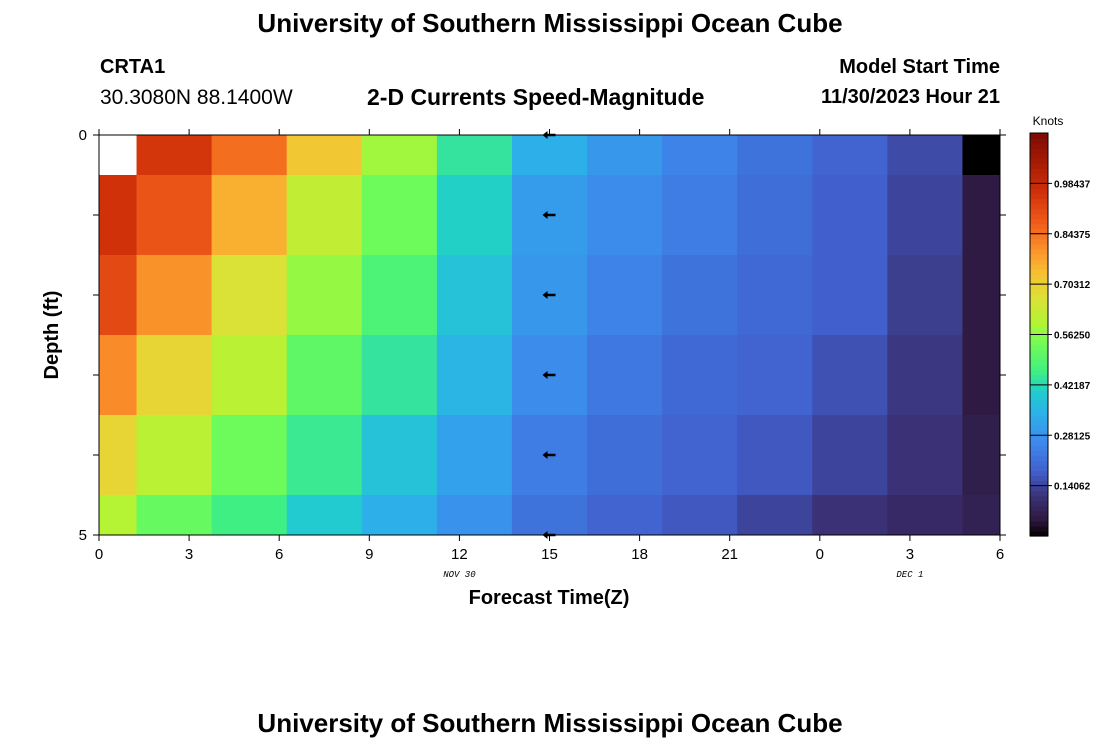  What do you see at coordinates (279, 554) in the screenshot?
I see `x-tick-label: 6` at bounding box center [279, 554].